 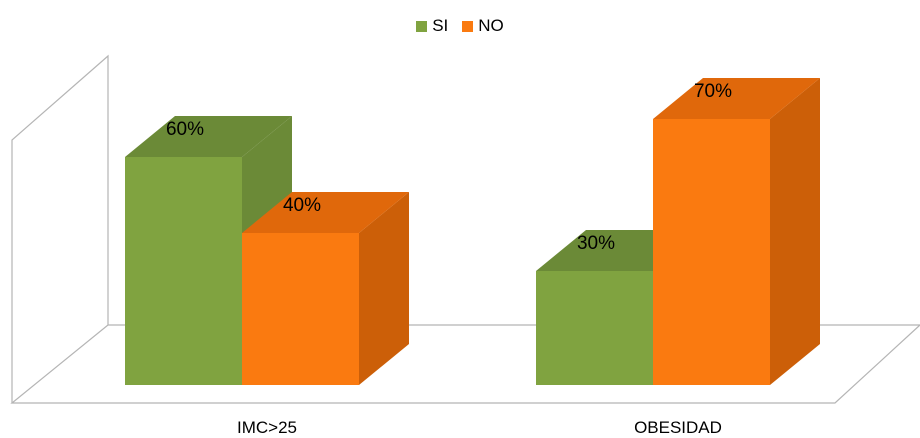 I want to click on legend-item-si: SI, so click(x=432, y=26).